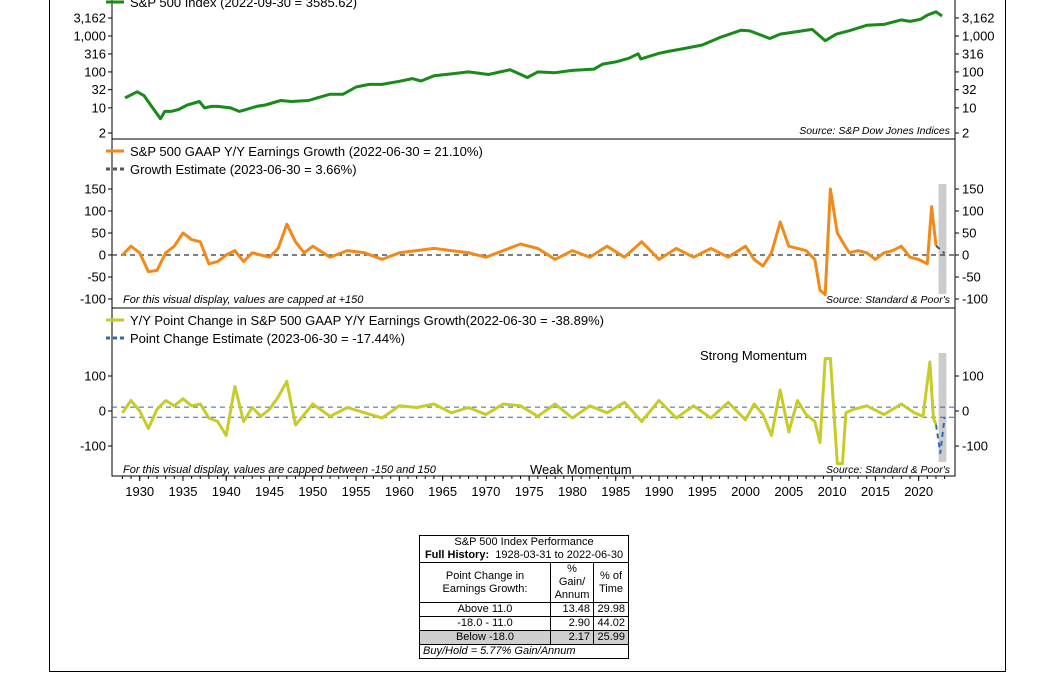  What do you see at coordinates (226, 491) in the screenshot?
I see `x-tick-label: 1940` at bounding box center [226, 491].